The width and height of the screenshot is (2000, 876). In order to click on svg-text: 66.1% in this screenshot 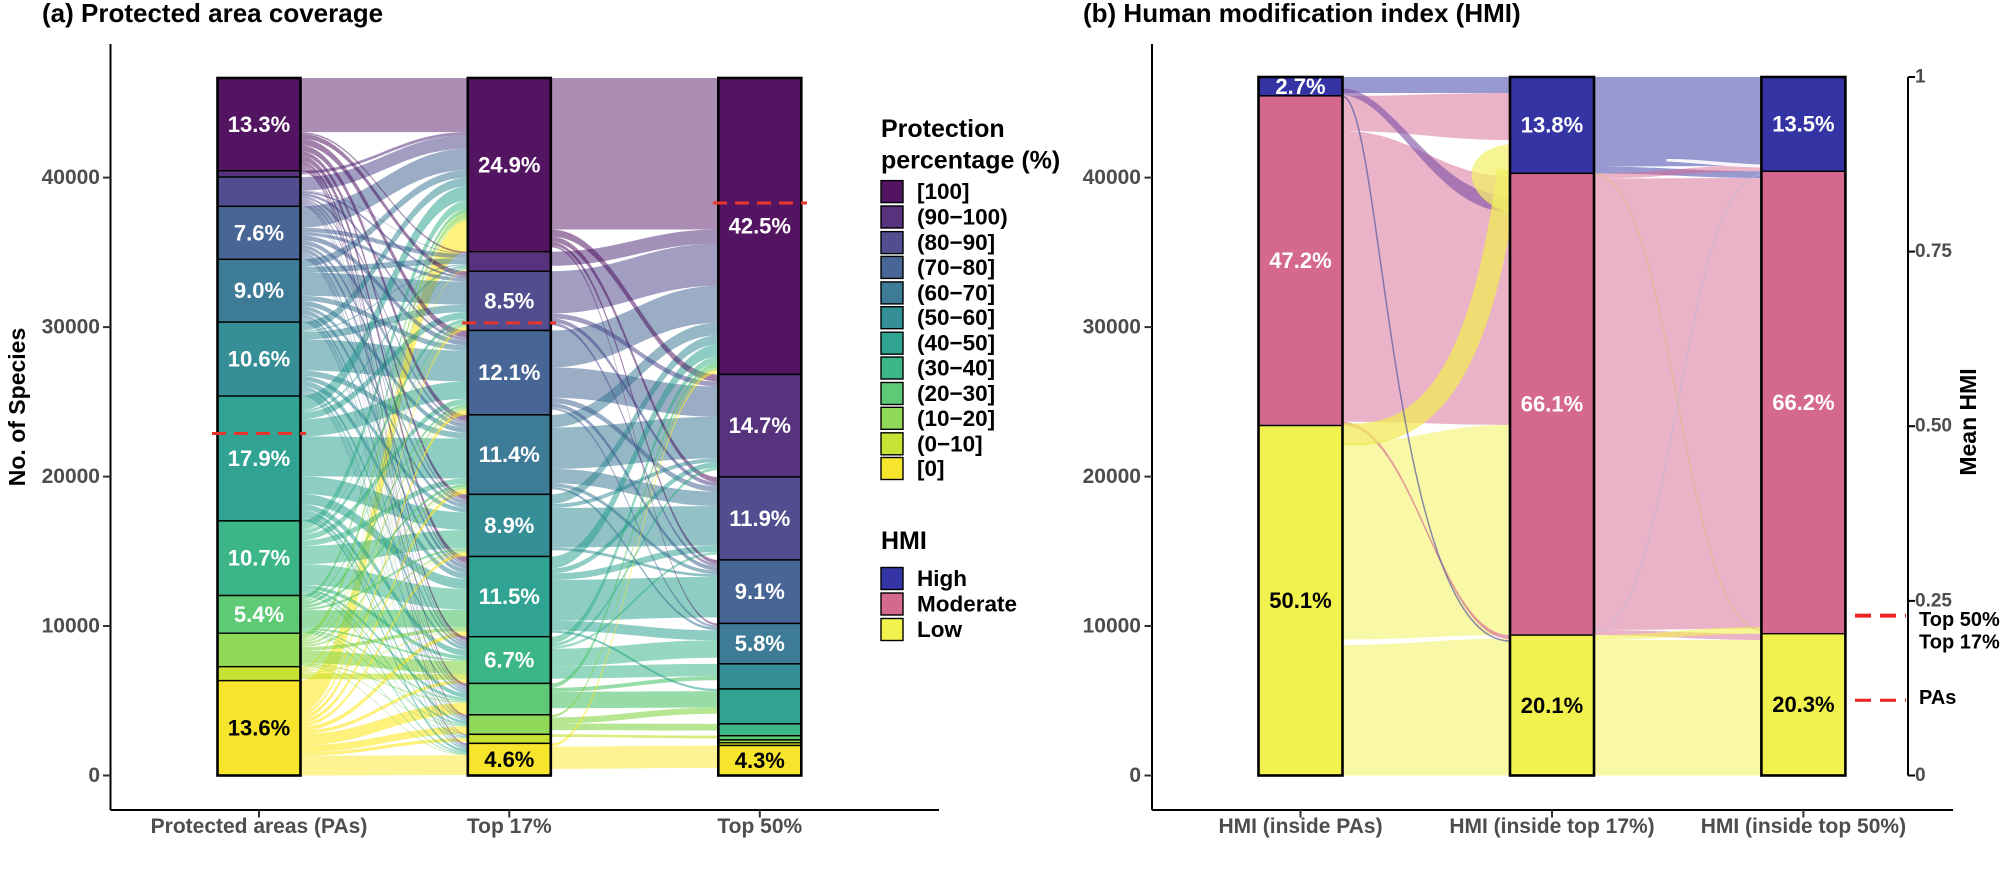, I will do `click(1552, 404)`.